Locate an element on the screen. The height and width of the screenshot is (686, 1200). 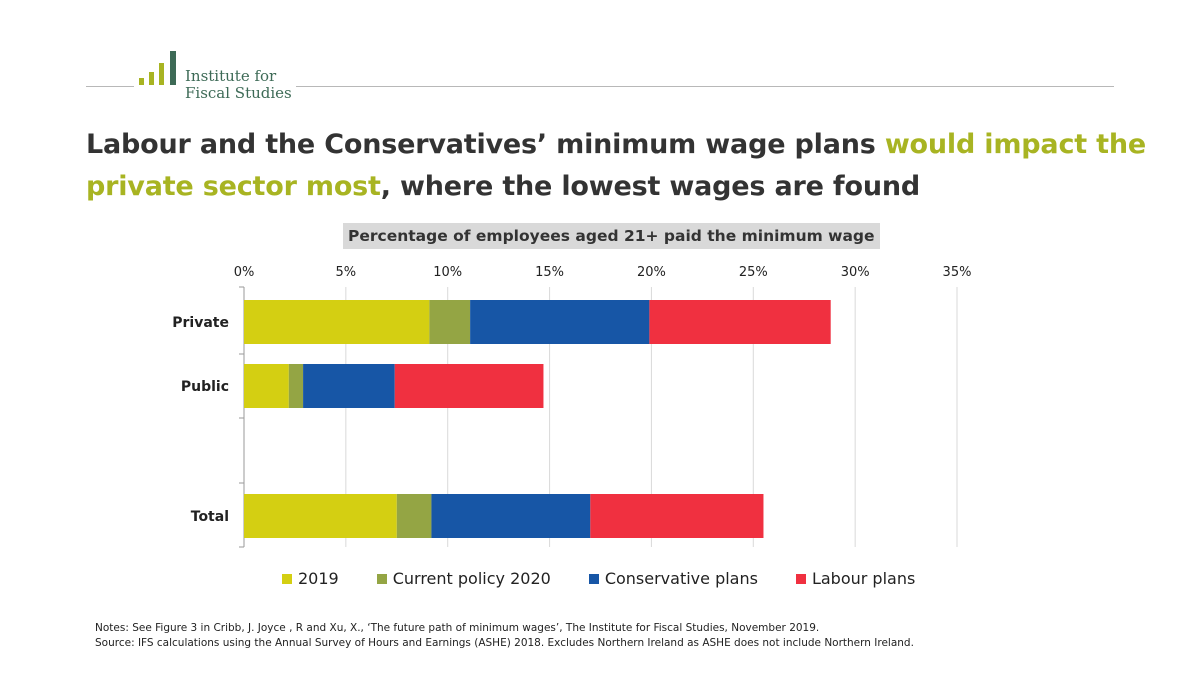
y-category-label: Total is located at coordinates (210, 517).